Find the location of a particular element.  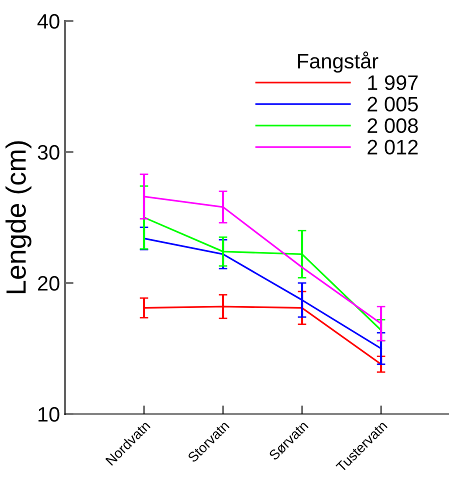

legend-label: 2 008 is located at coordinates (393, 126).